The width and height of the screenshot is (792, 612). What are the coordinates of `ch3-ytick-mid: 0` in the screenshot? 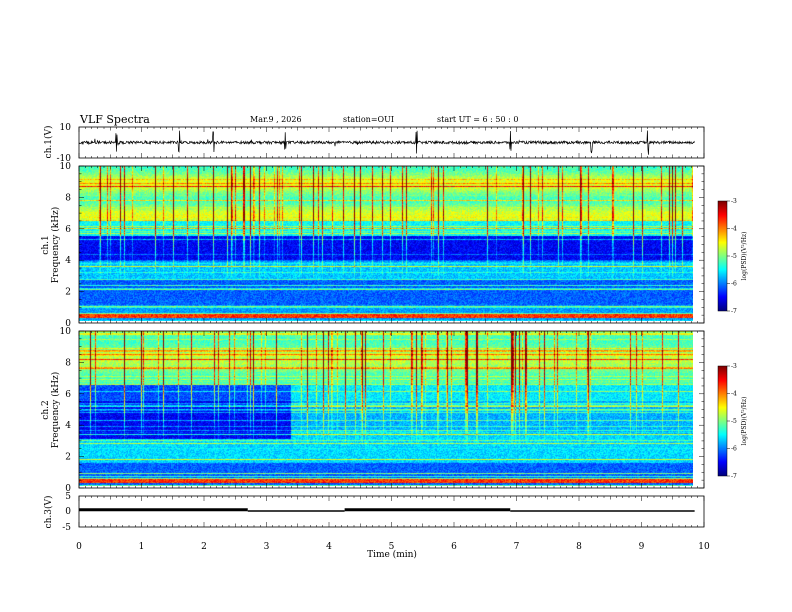 It's located at (68, 512).